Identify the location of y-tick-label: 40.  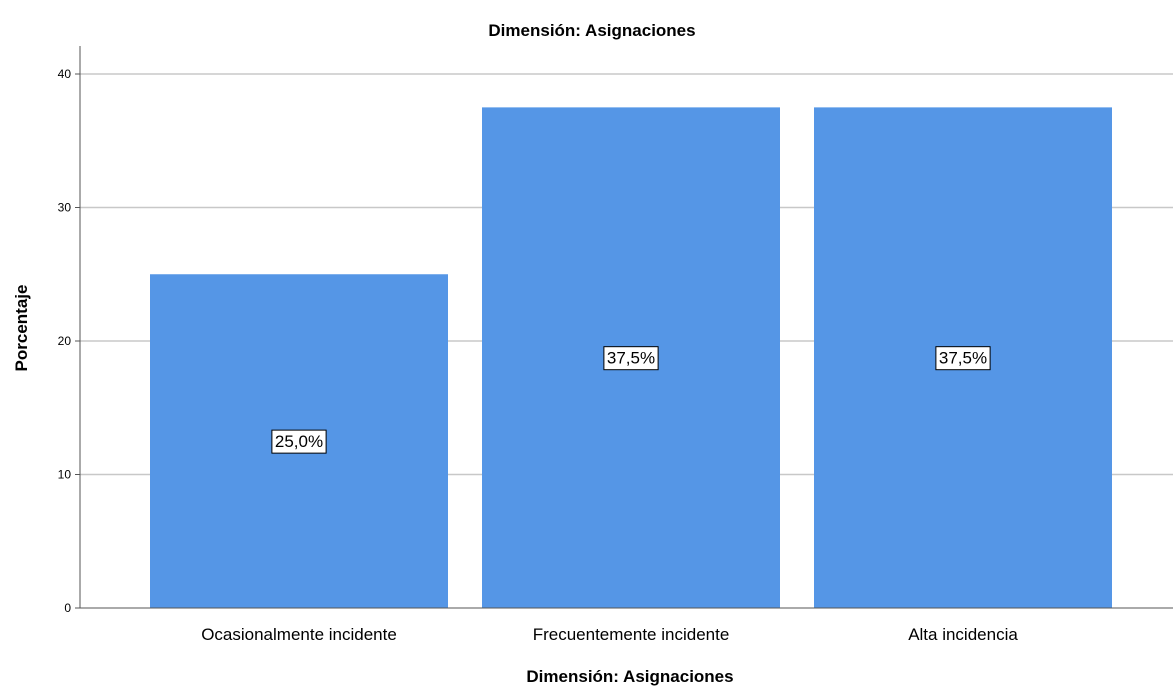
(65, 74).